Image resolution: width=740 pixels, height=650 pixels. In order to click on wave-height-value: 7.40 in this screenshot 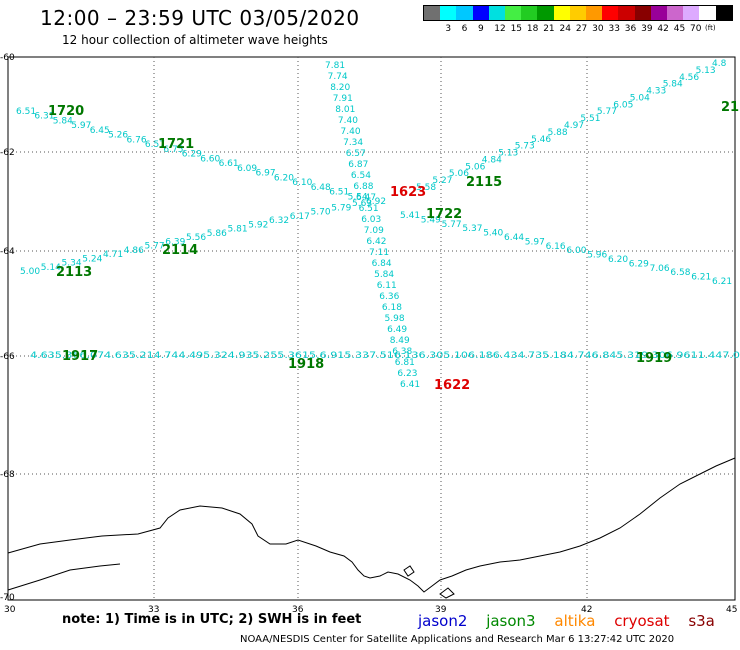, I will do `click(351, 132)`.